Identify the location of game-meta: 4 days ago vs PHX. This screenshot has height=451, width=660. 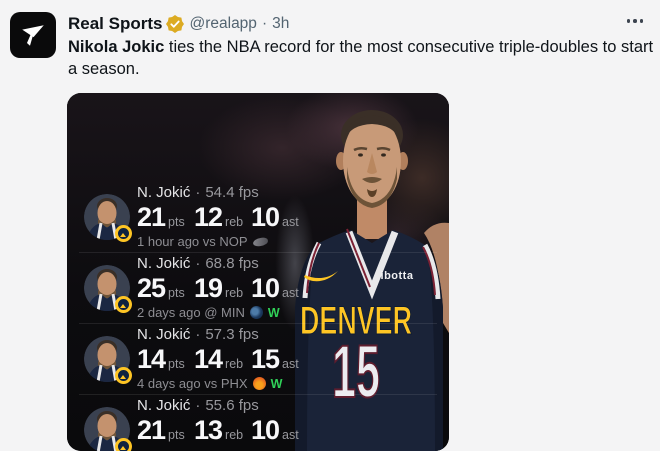
(192, 383).